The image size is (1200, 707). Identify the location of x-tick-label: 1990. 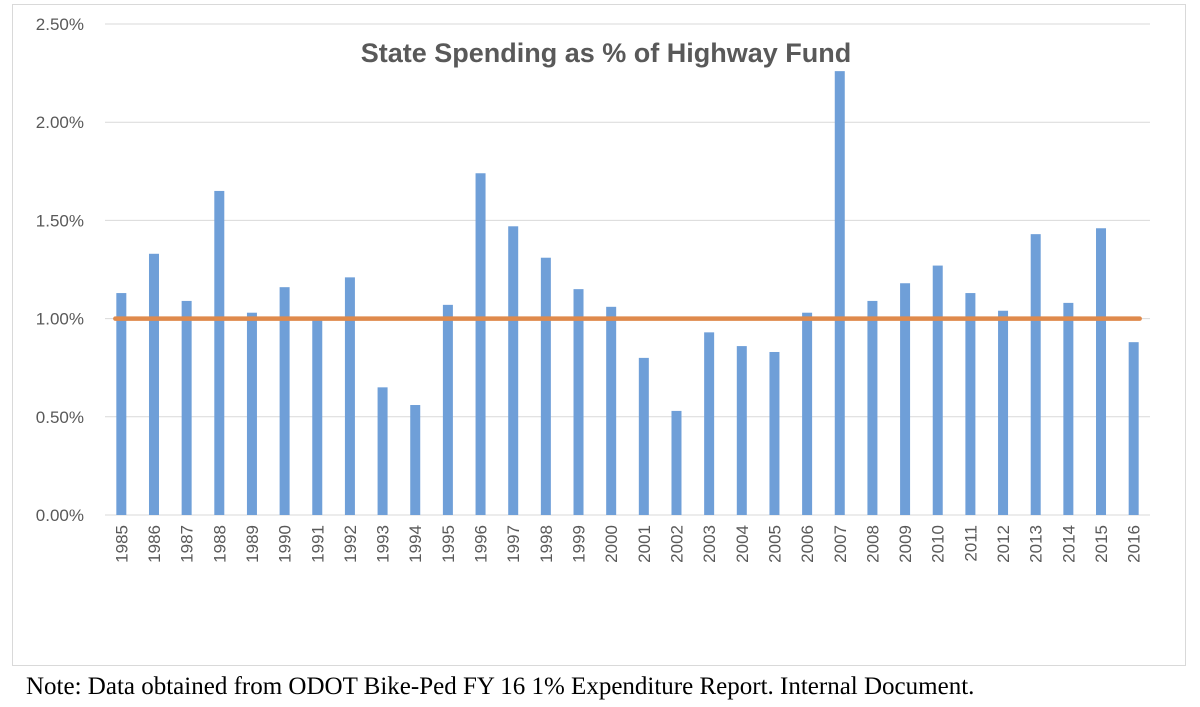
(285, 544).